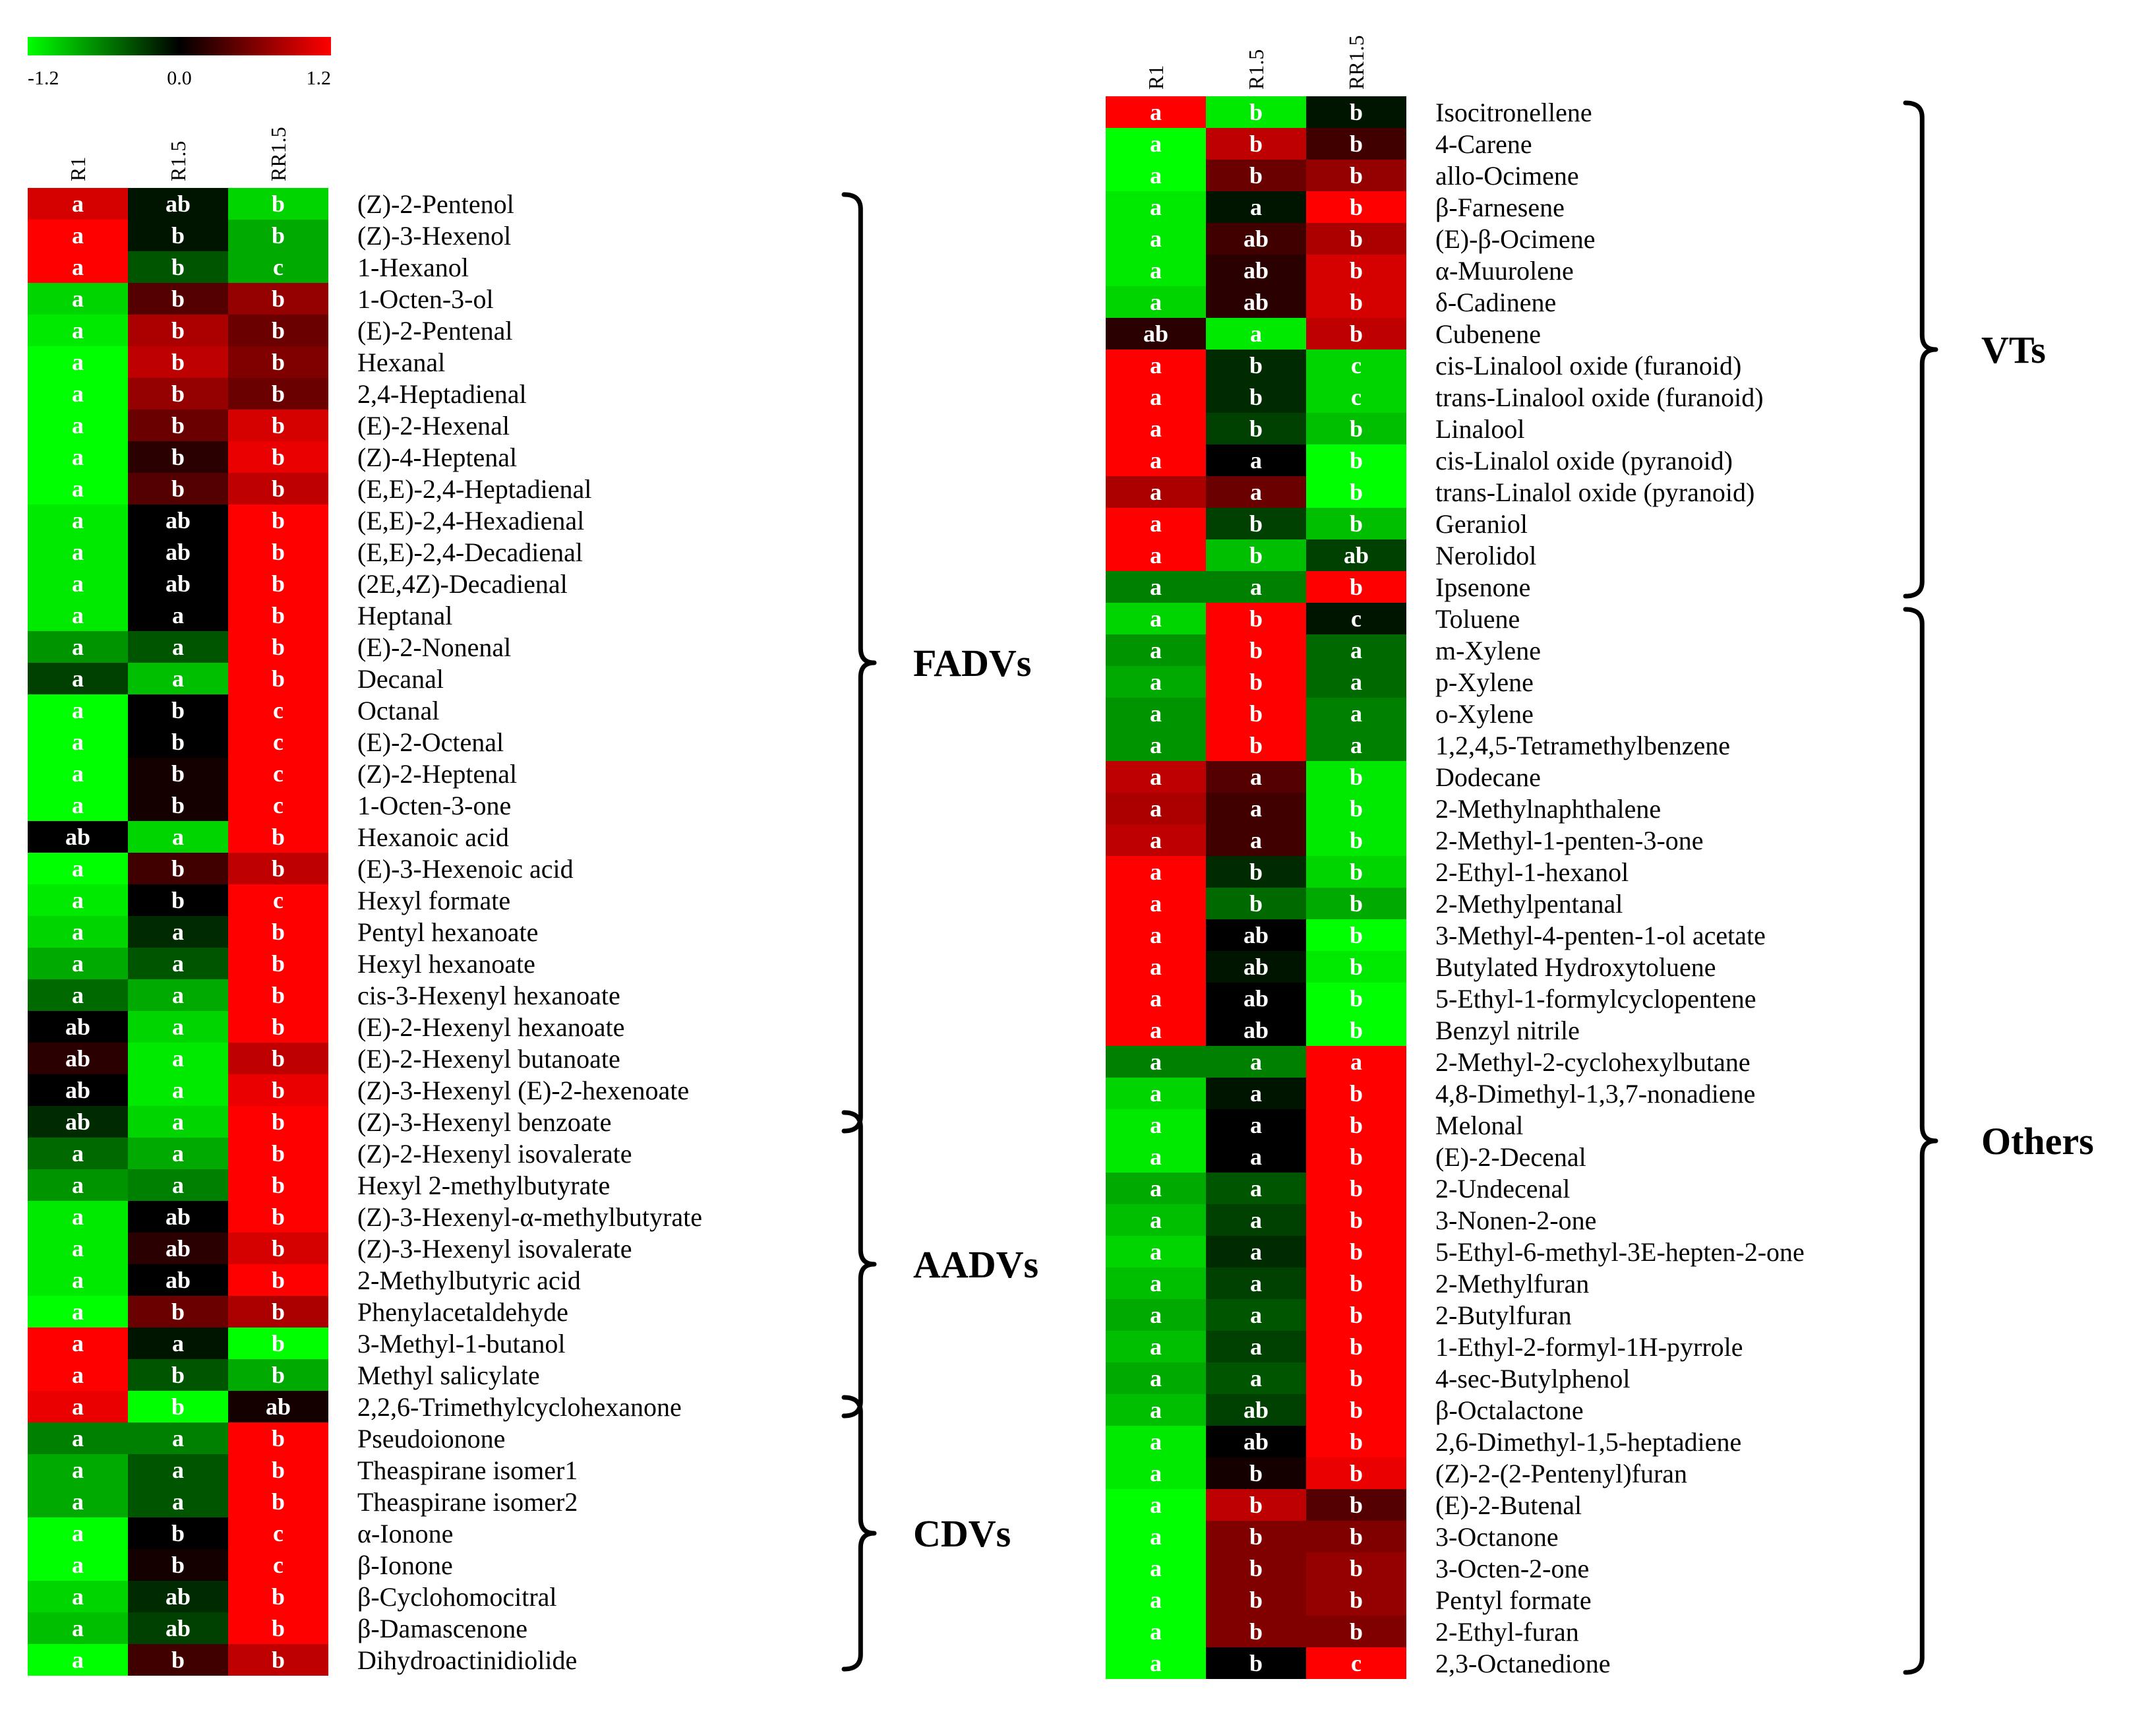  What do you see at coordinates (1595, 999) in the screenshot?
I see `compound-label: 5-Ethyl-1-formylcyclopentene` at bounding box center [1595, 999].